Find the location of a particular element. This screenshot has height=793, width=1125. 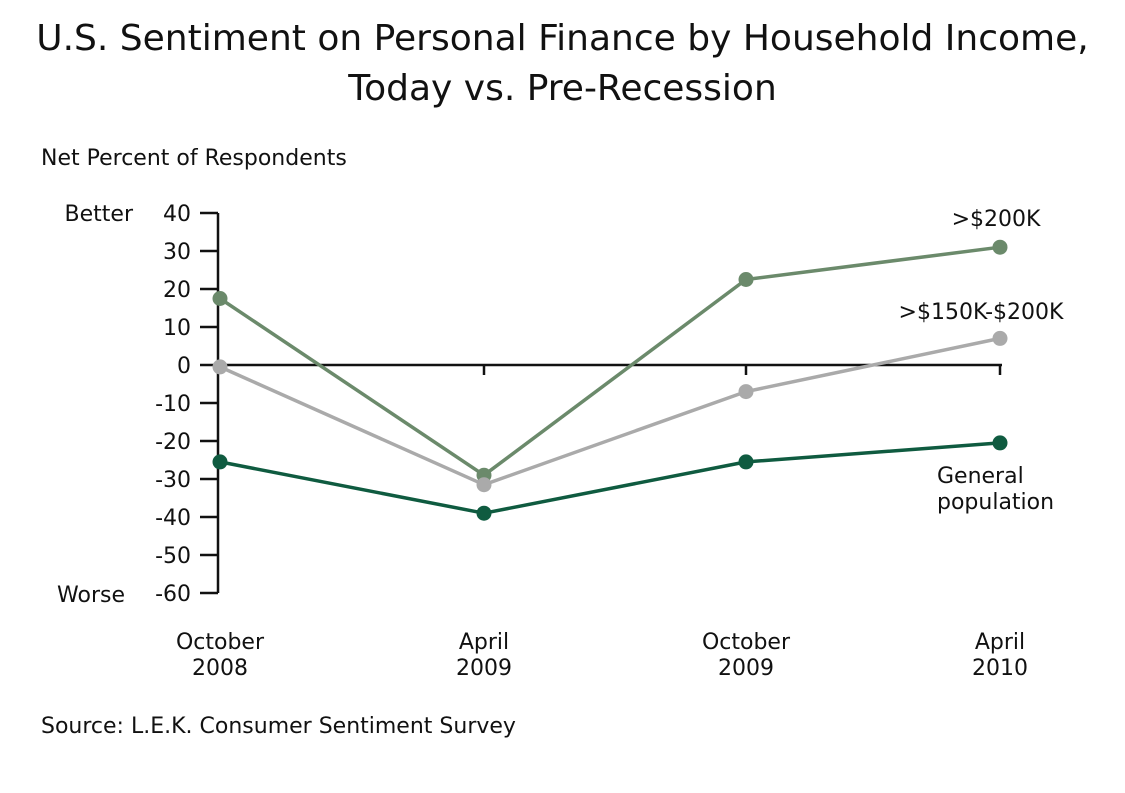

y-tick-label: 40 is located at coordinates (177, 214).